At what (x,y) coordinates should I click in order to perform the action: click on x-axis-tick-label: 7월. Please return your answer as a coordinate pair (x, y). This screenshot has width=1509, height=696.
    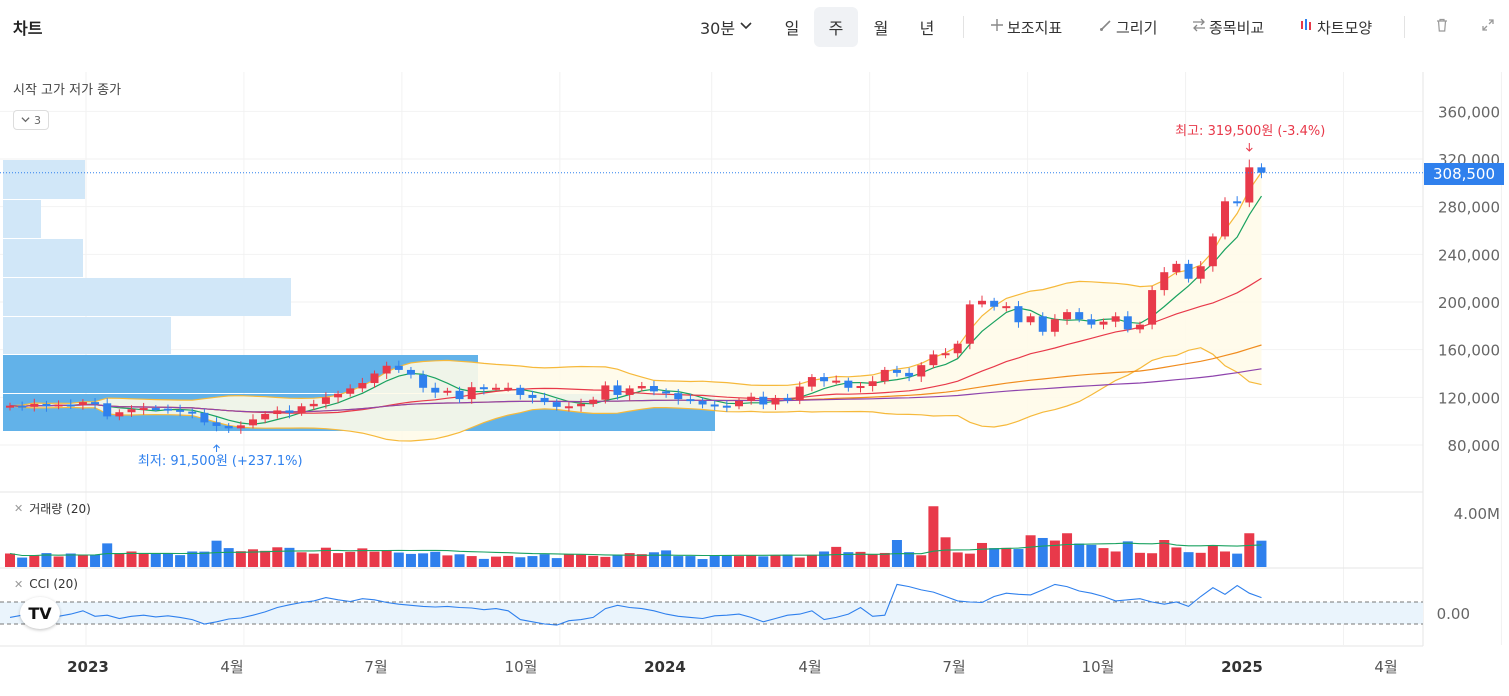
    Looking at the image, I should click on (953, 667).